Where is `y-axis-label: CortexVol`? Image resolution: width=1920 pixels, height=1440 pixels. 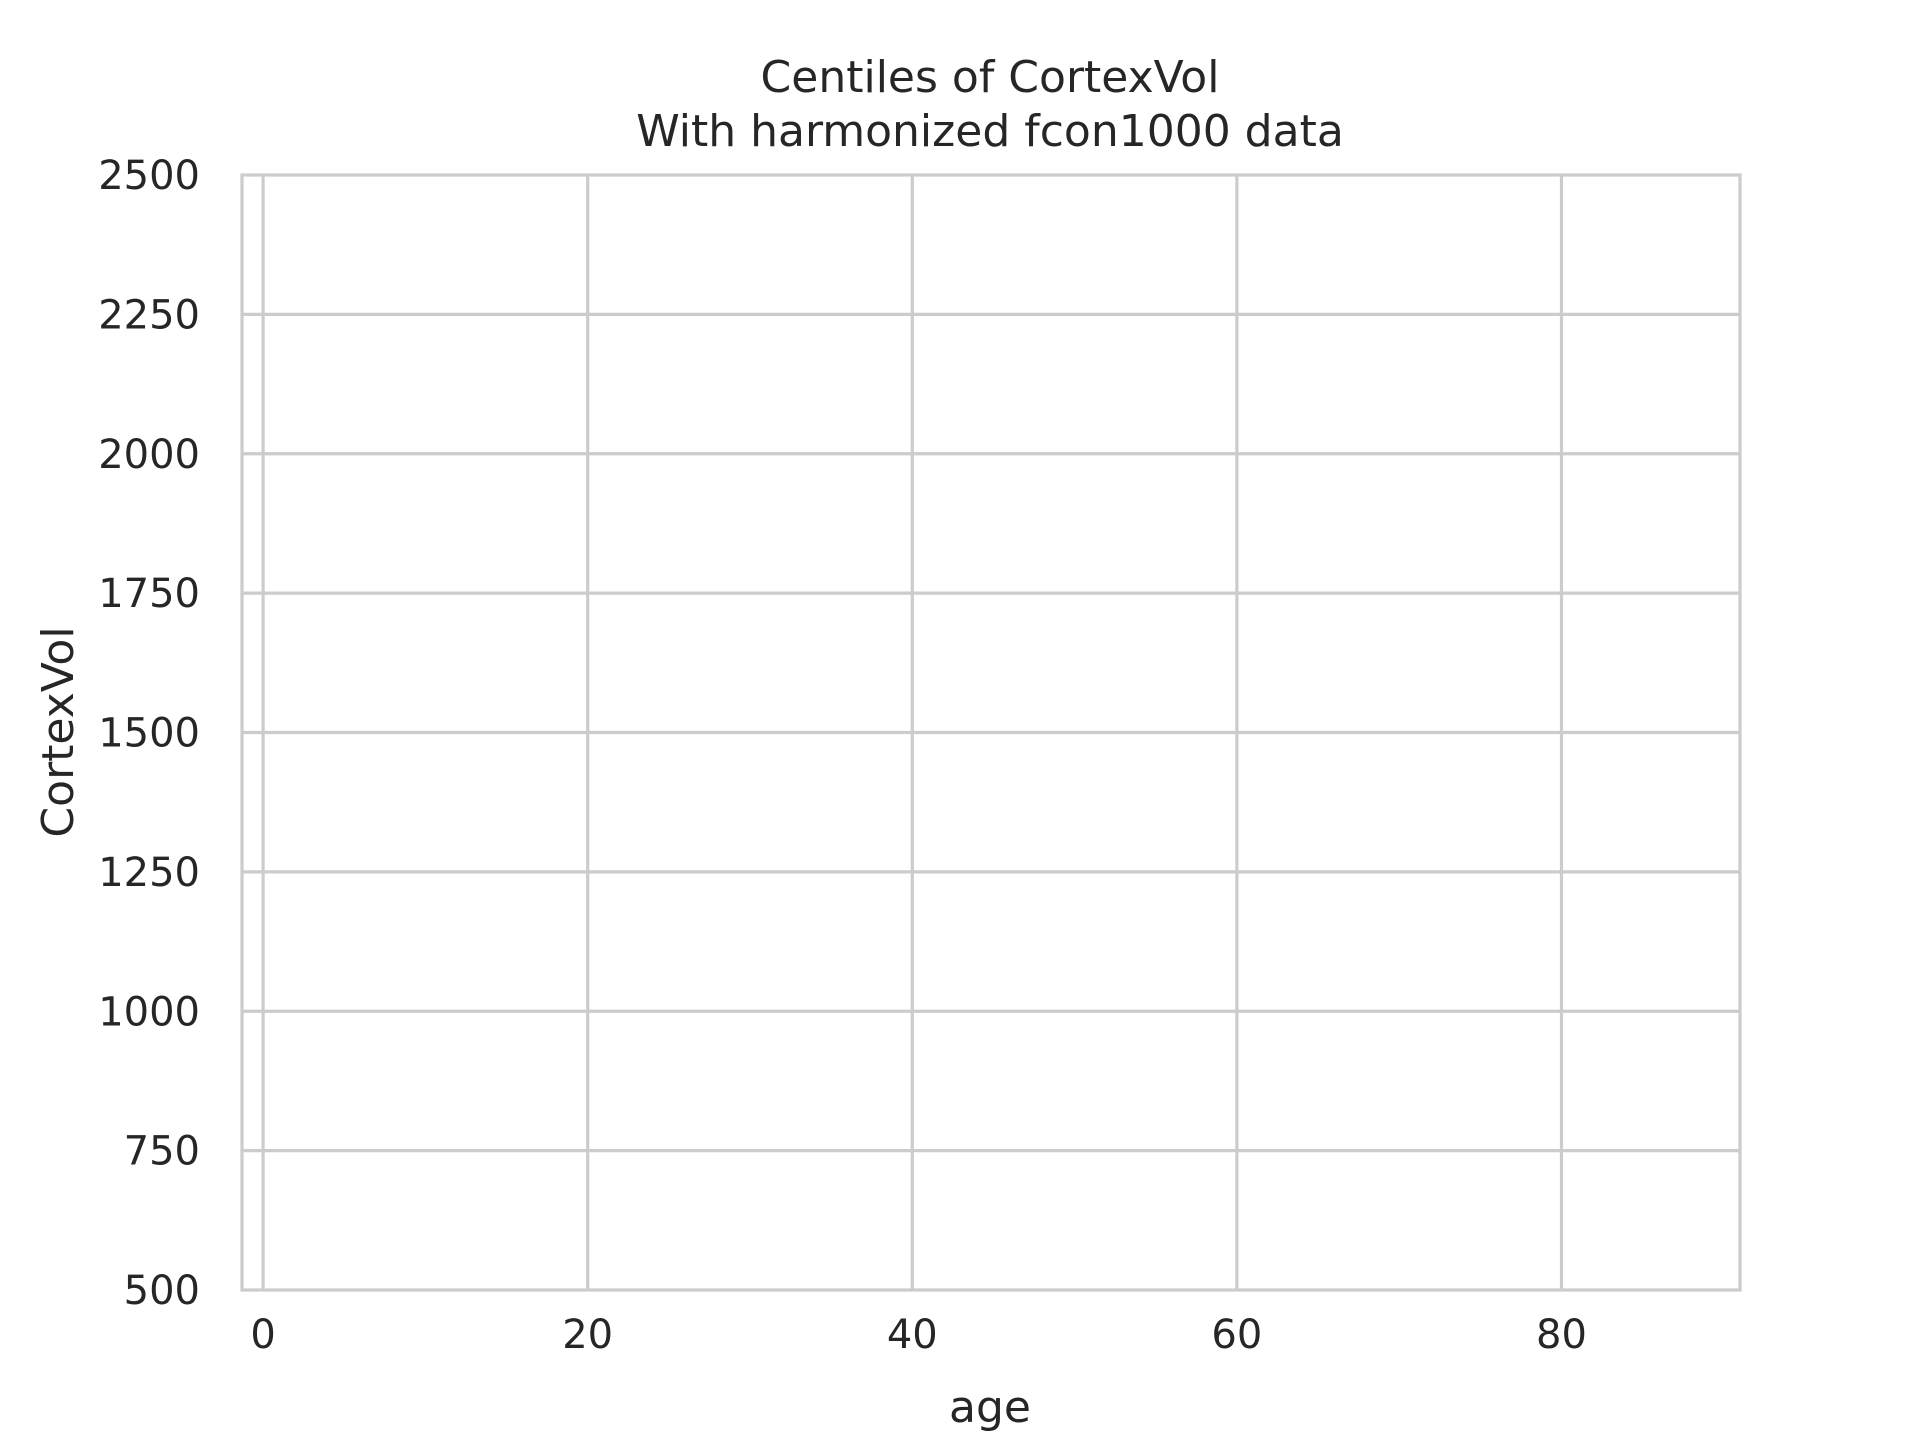
y-axis-label: CortexVol is located at coordinates (58, 731).